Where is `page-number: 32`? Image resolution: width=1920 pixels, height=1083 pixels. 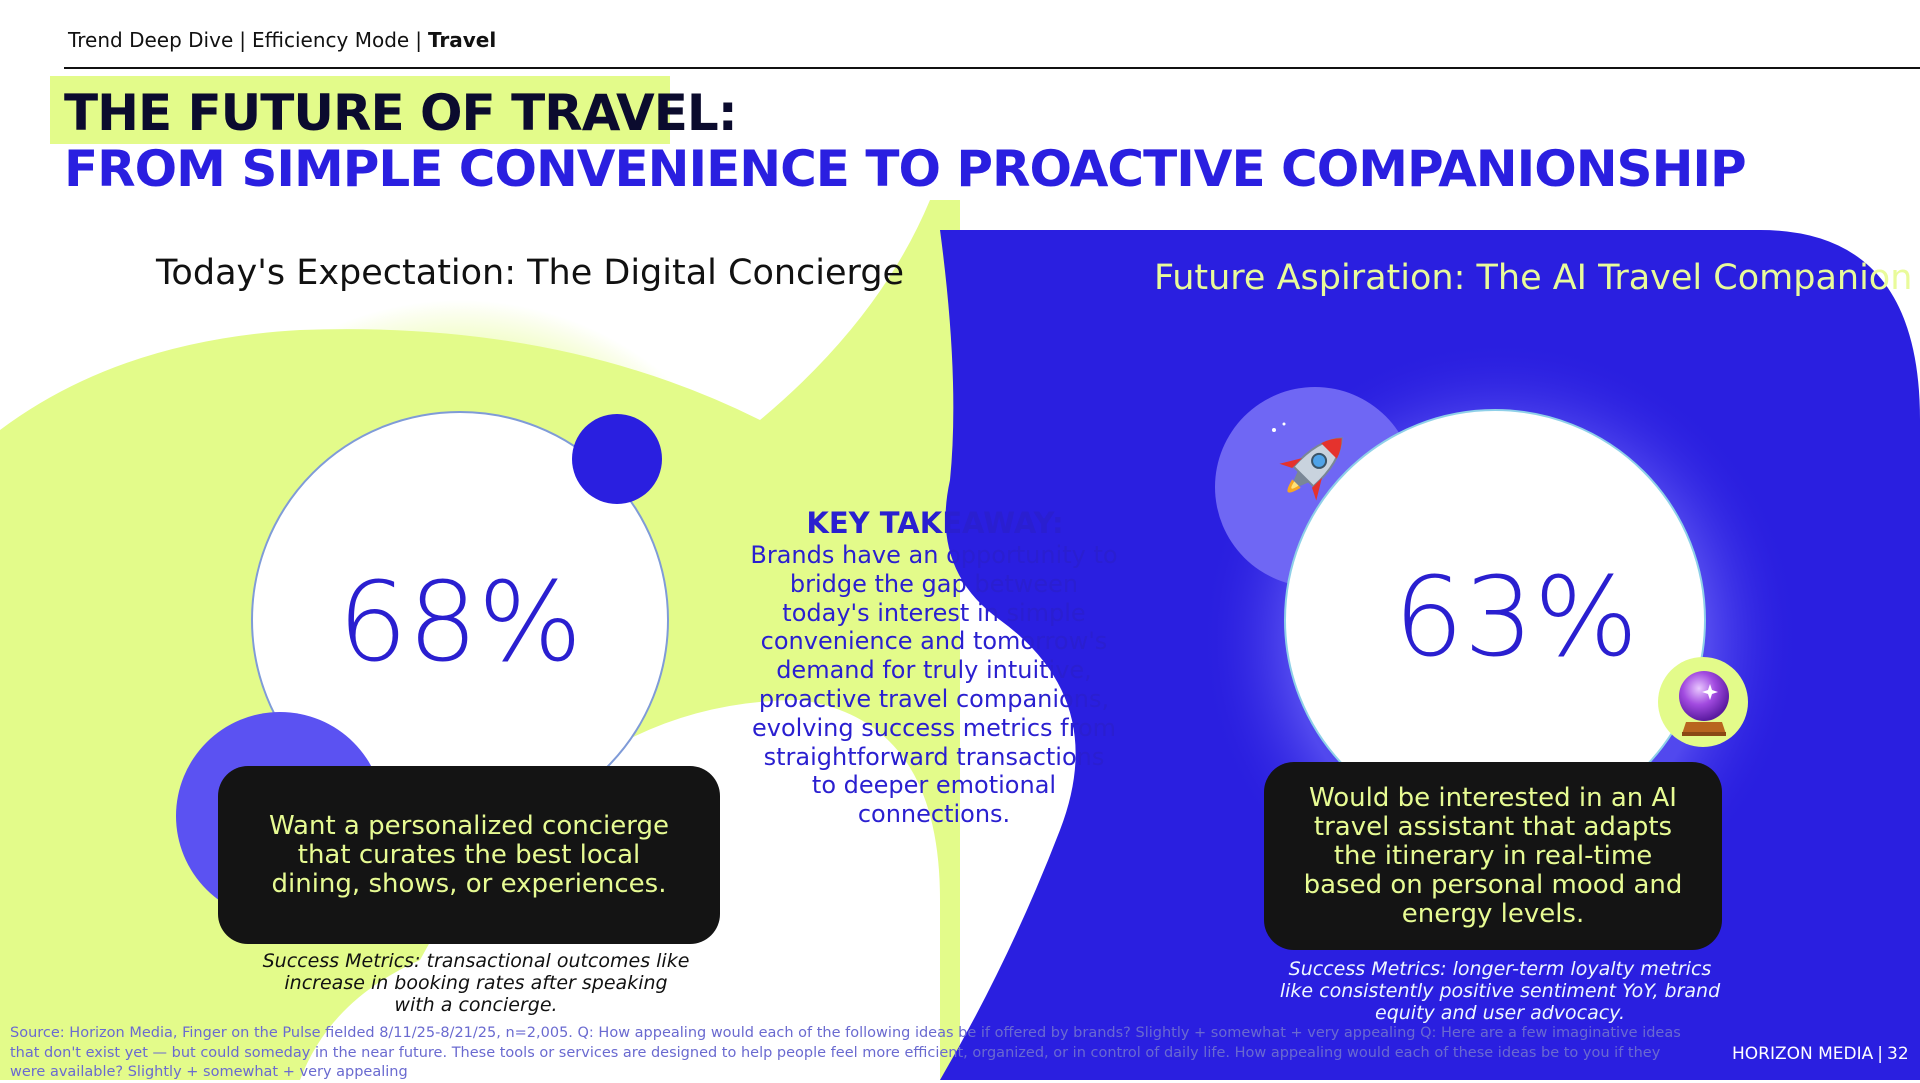
page-number: 32 is located at coordinates (1898, 1054).